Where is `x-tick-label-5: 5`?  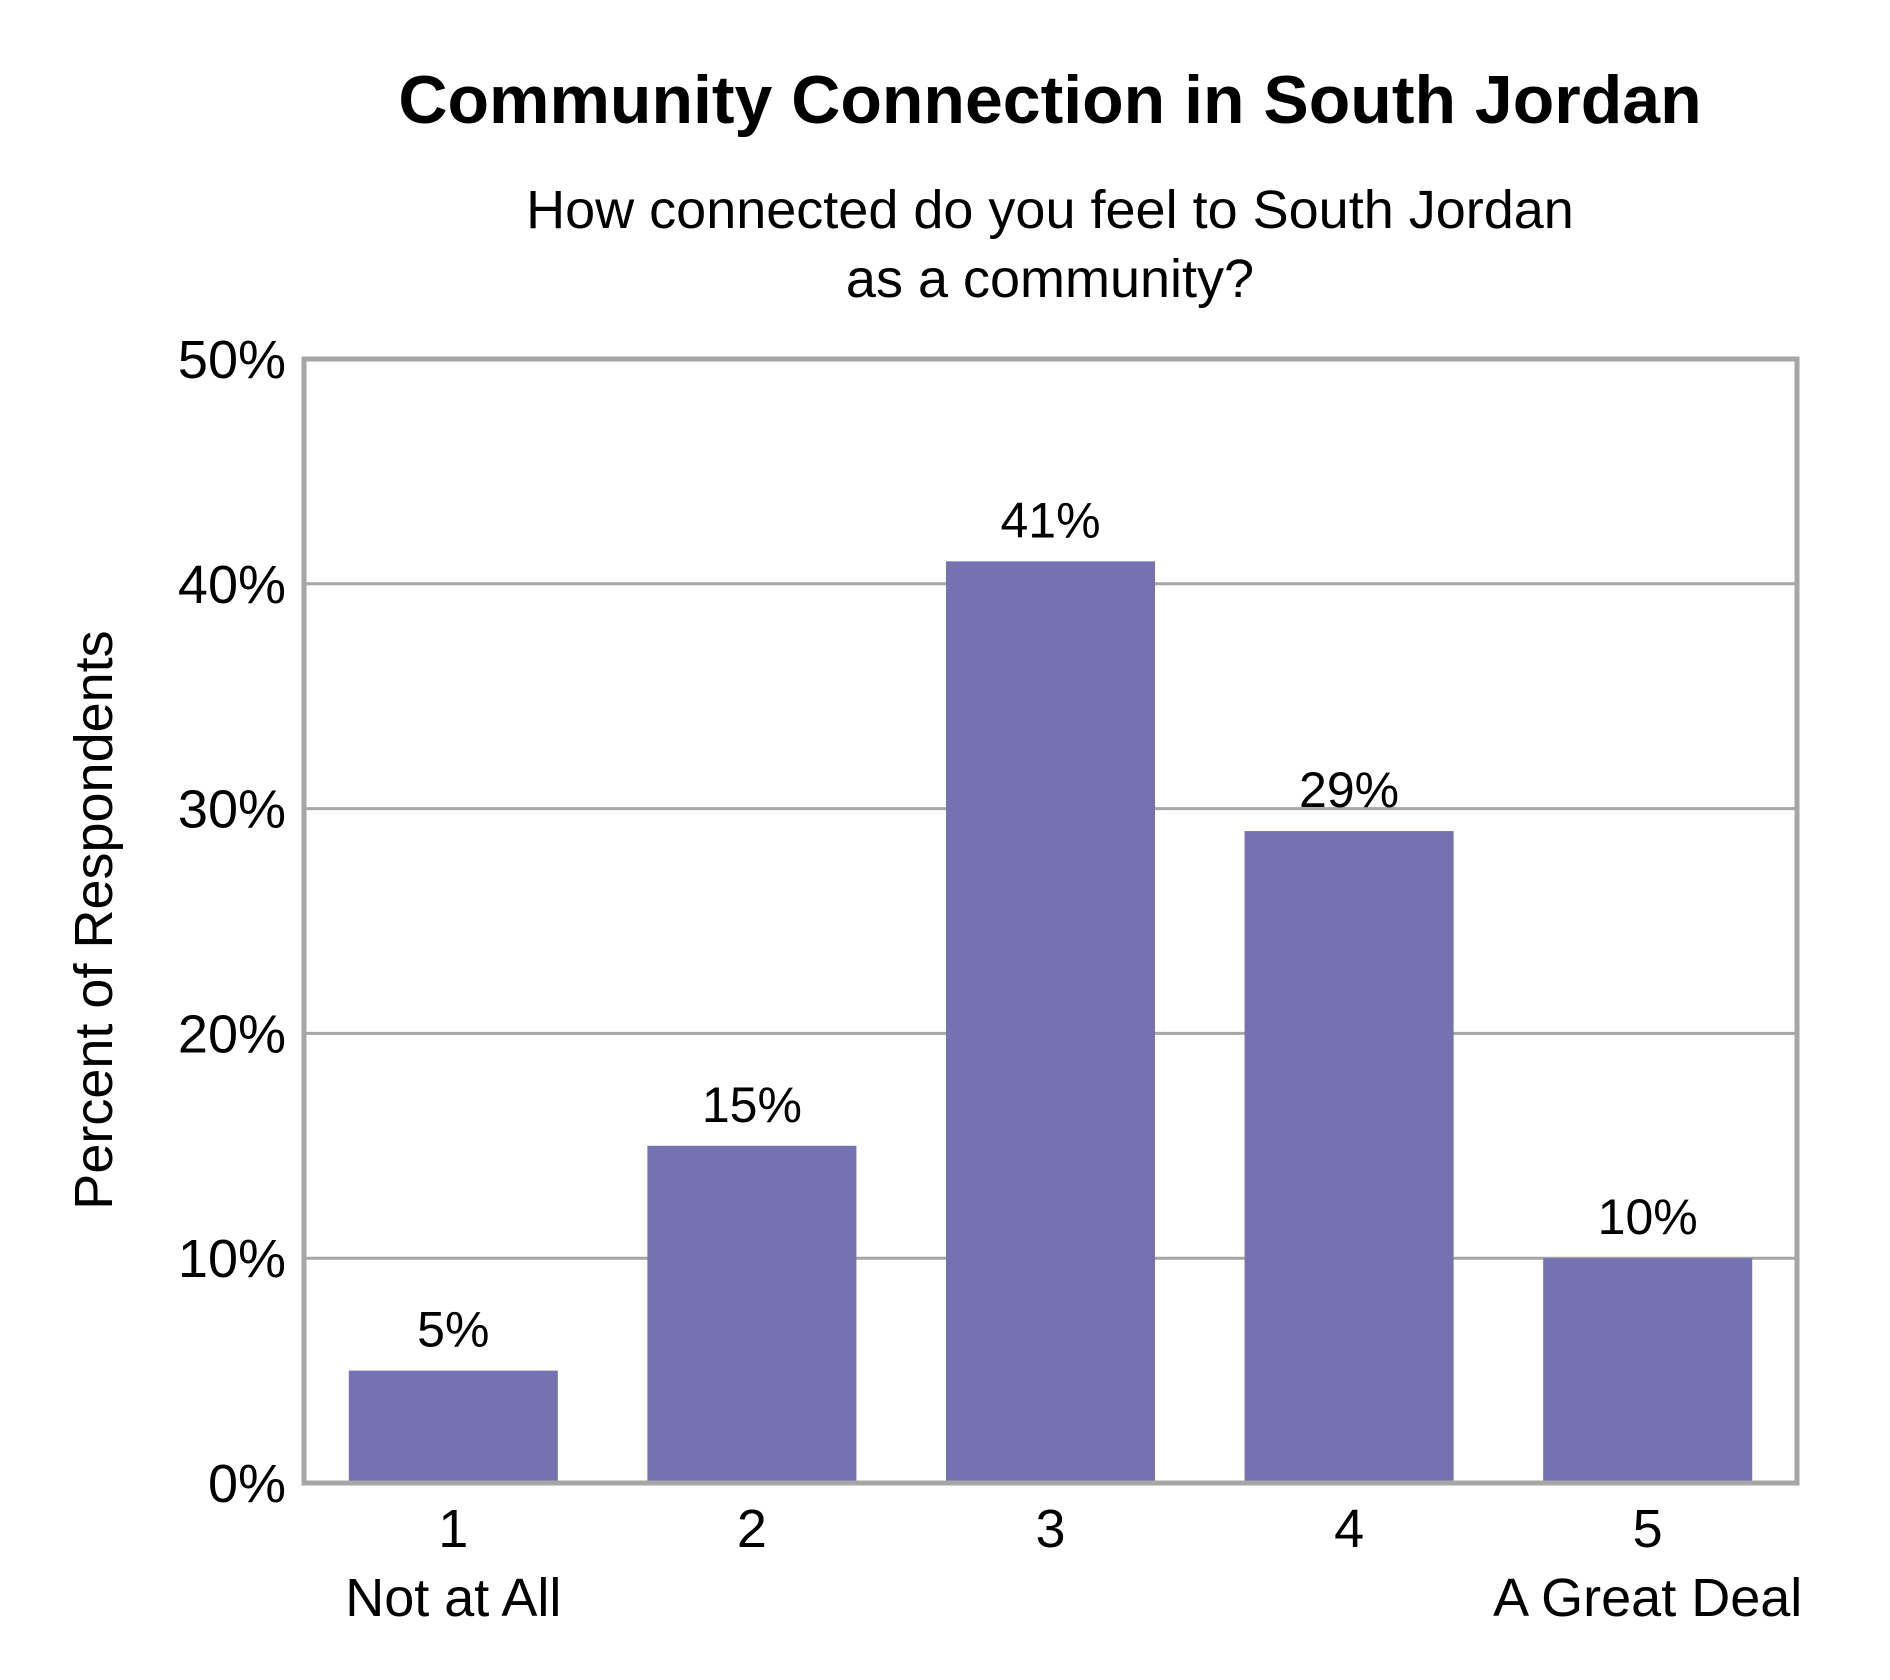
x-tick-label-5: 5 is located at coordinates (1648, 1529).